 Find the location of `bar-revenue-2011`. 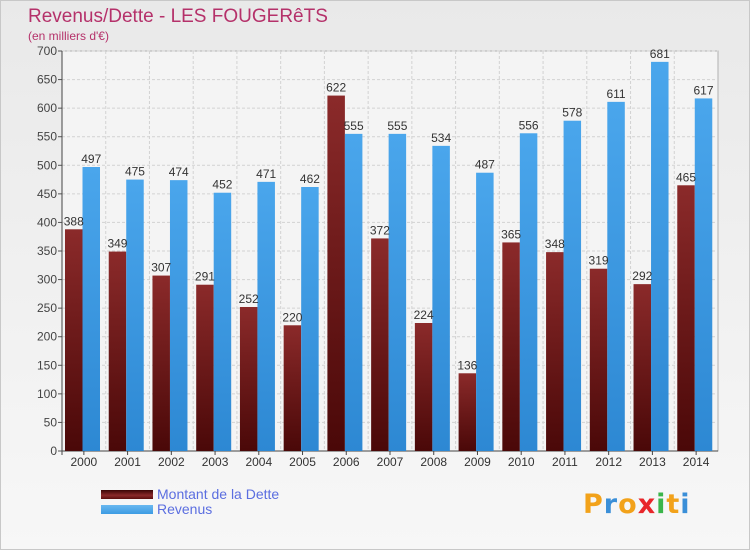

bar-revenue-2011 is located at coordinates (572, 285).